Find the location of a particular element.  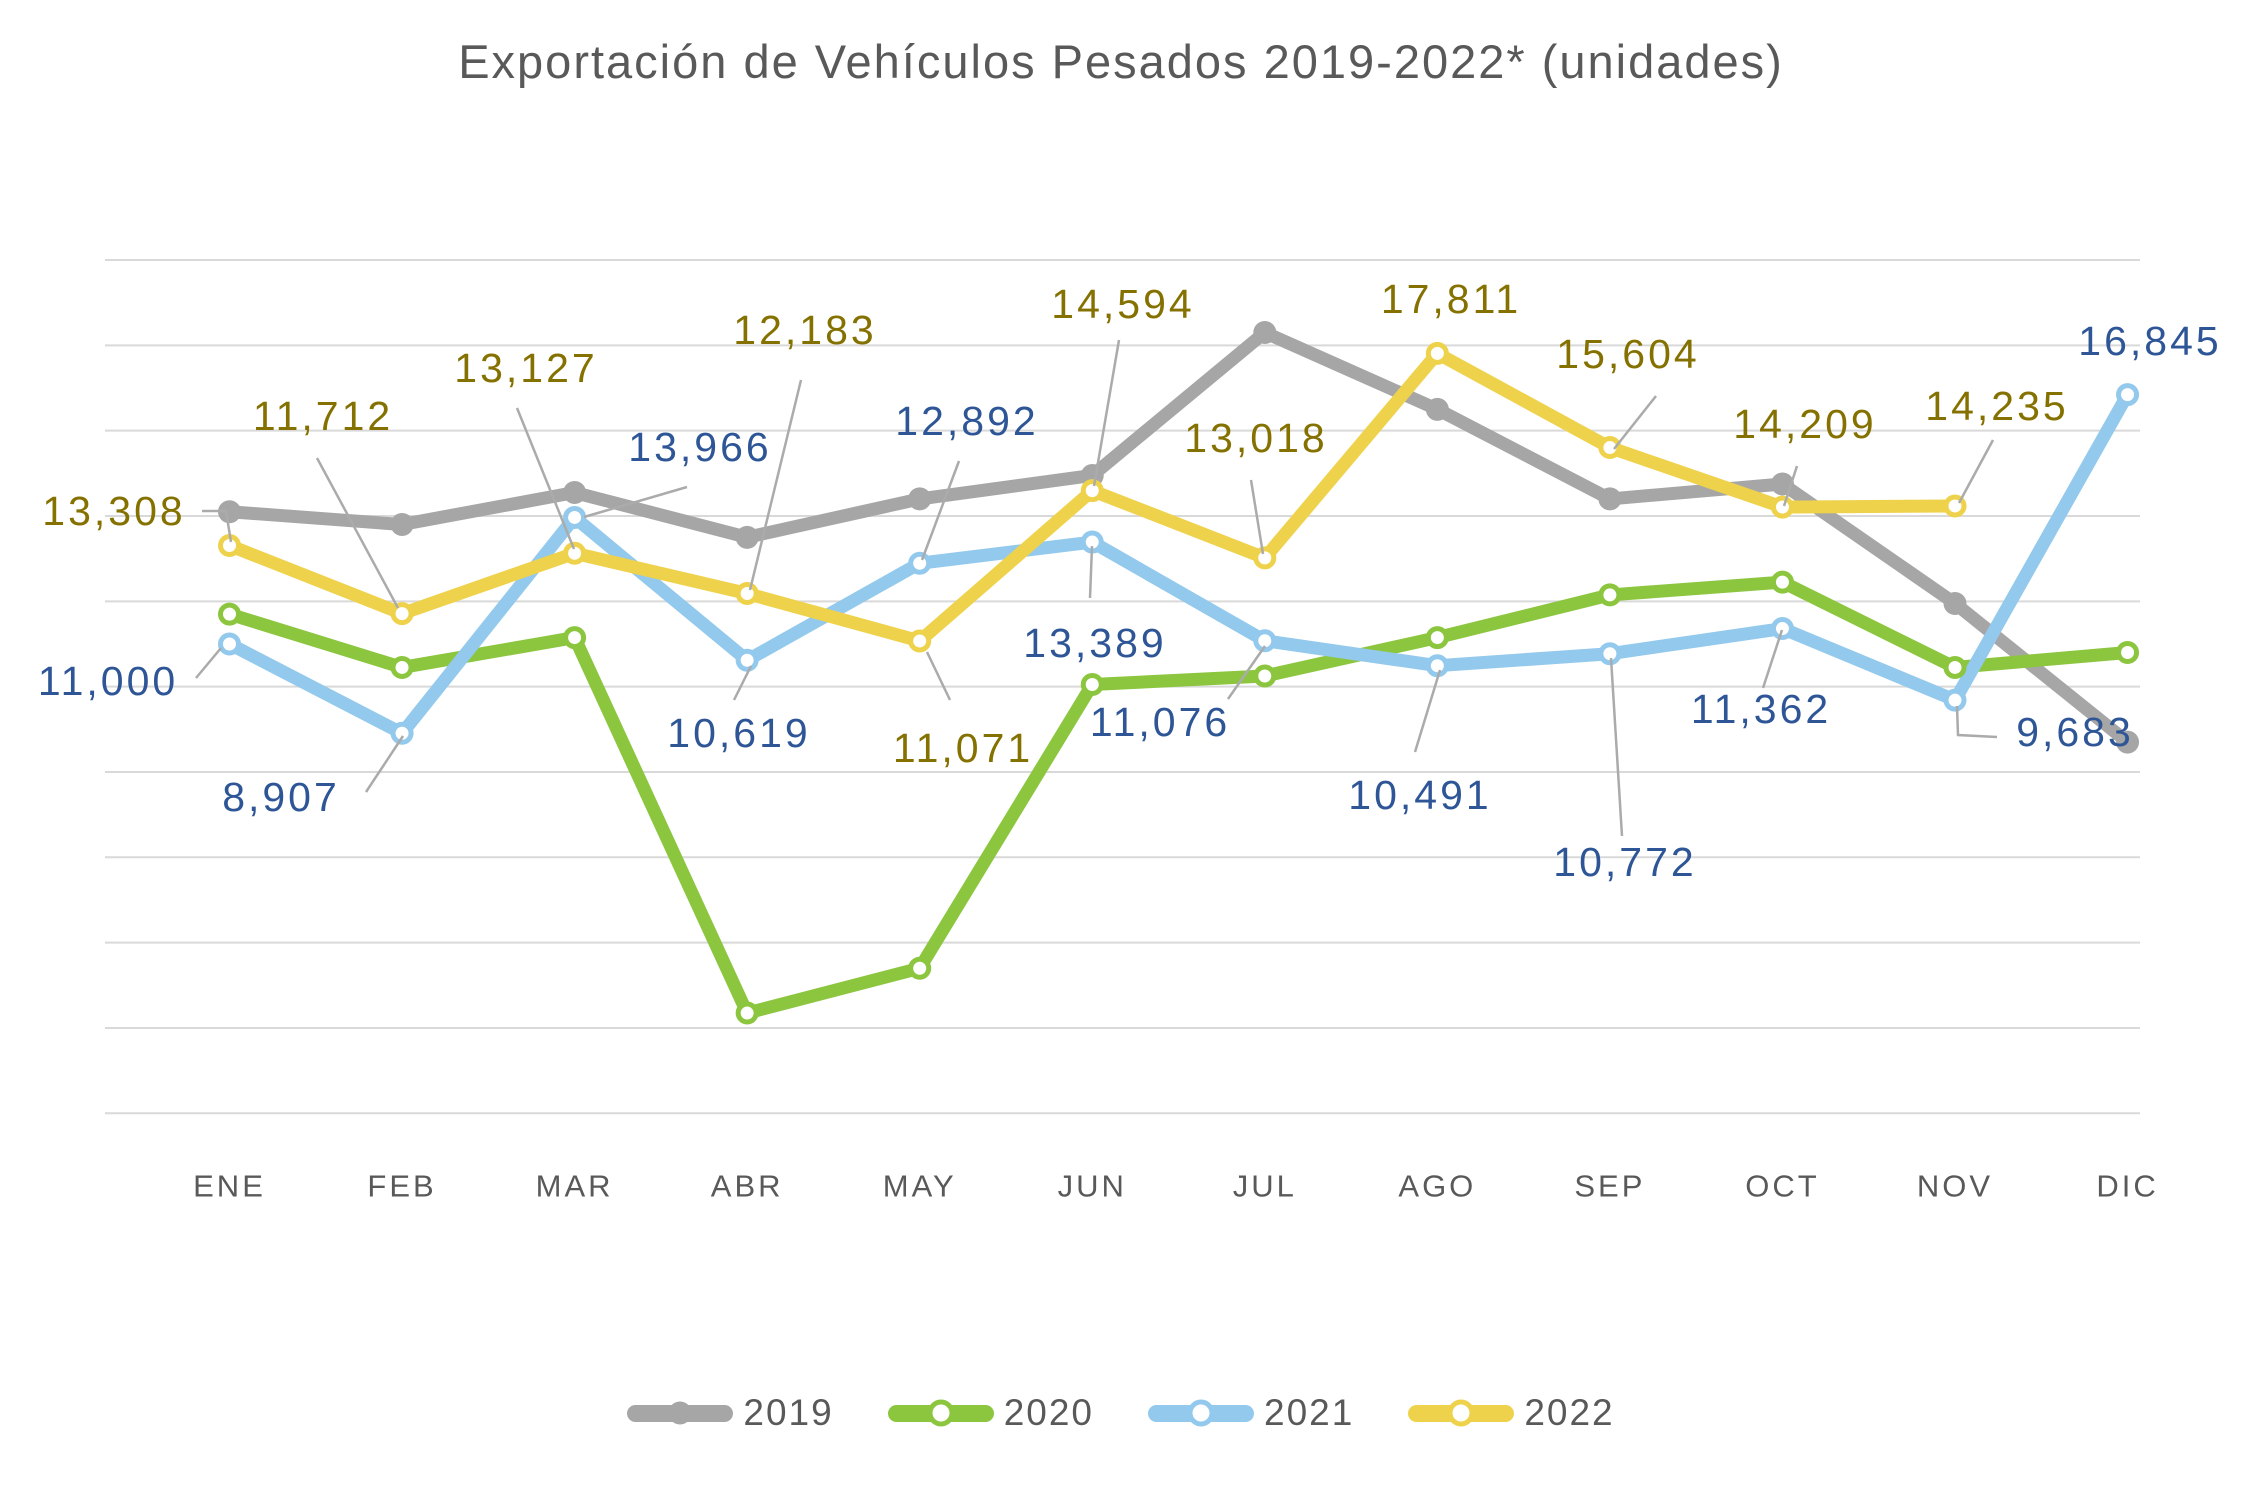

label-leader-2021-11,000 is located at coordinates (208, 663).